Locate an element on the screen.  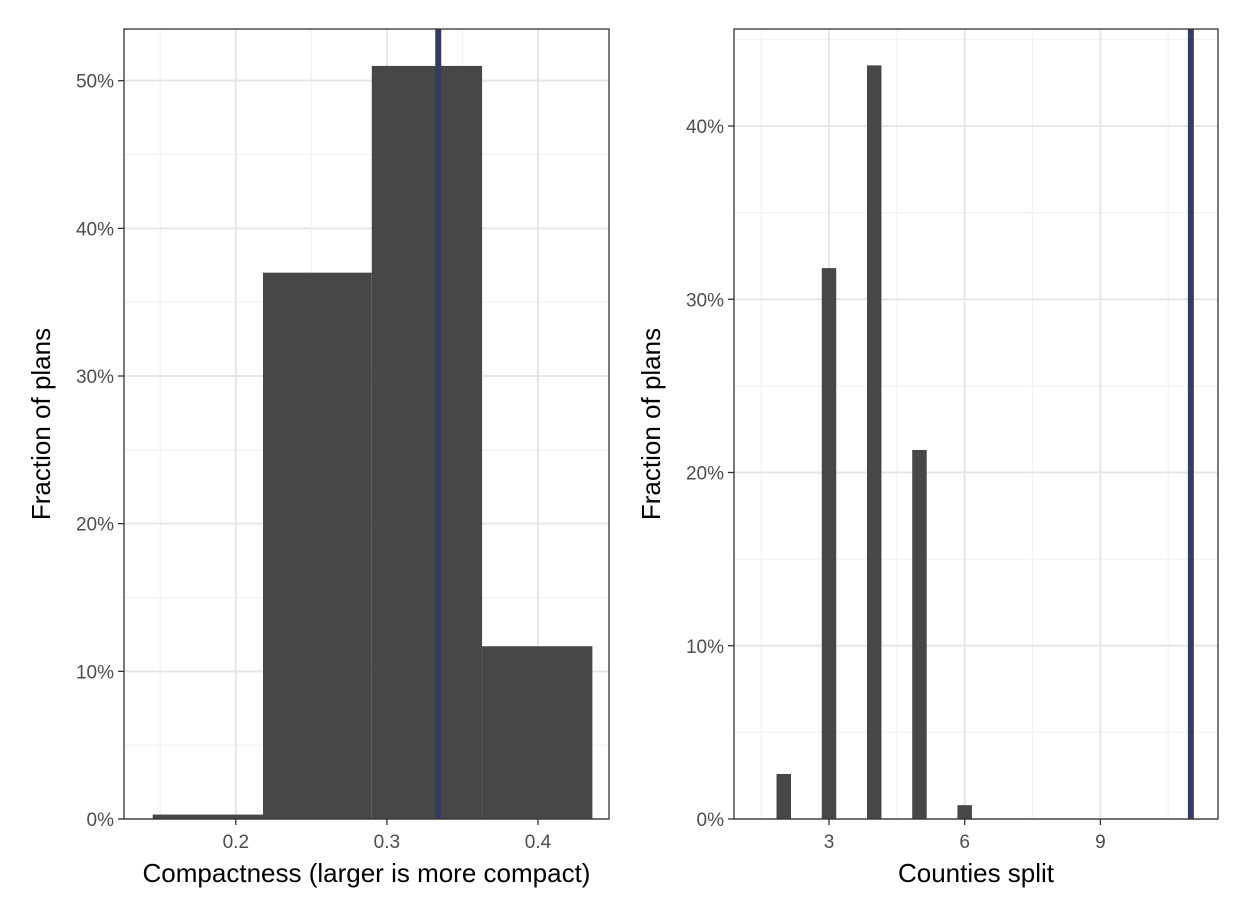
x-axis-title: Counties split is located at coordinates (976, 873).